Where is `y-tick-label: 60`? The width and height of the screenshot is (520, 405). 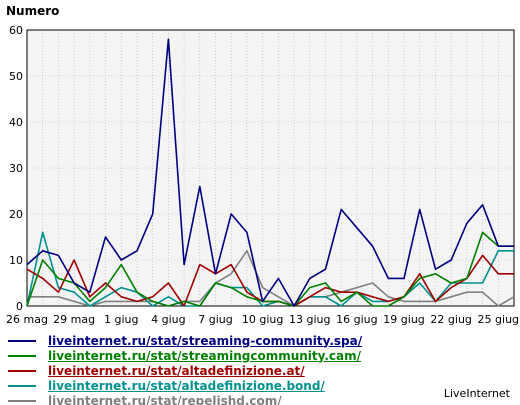
y-tick-label: 60 is located at coordinates (16, 30).